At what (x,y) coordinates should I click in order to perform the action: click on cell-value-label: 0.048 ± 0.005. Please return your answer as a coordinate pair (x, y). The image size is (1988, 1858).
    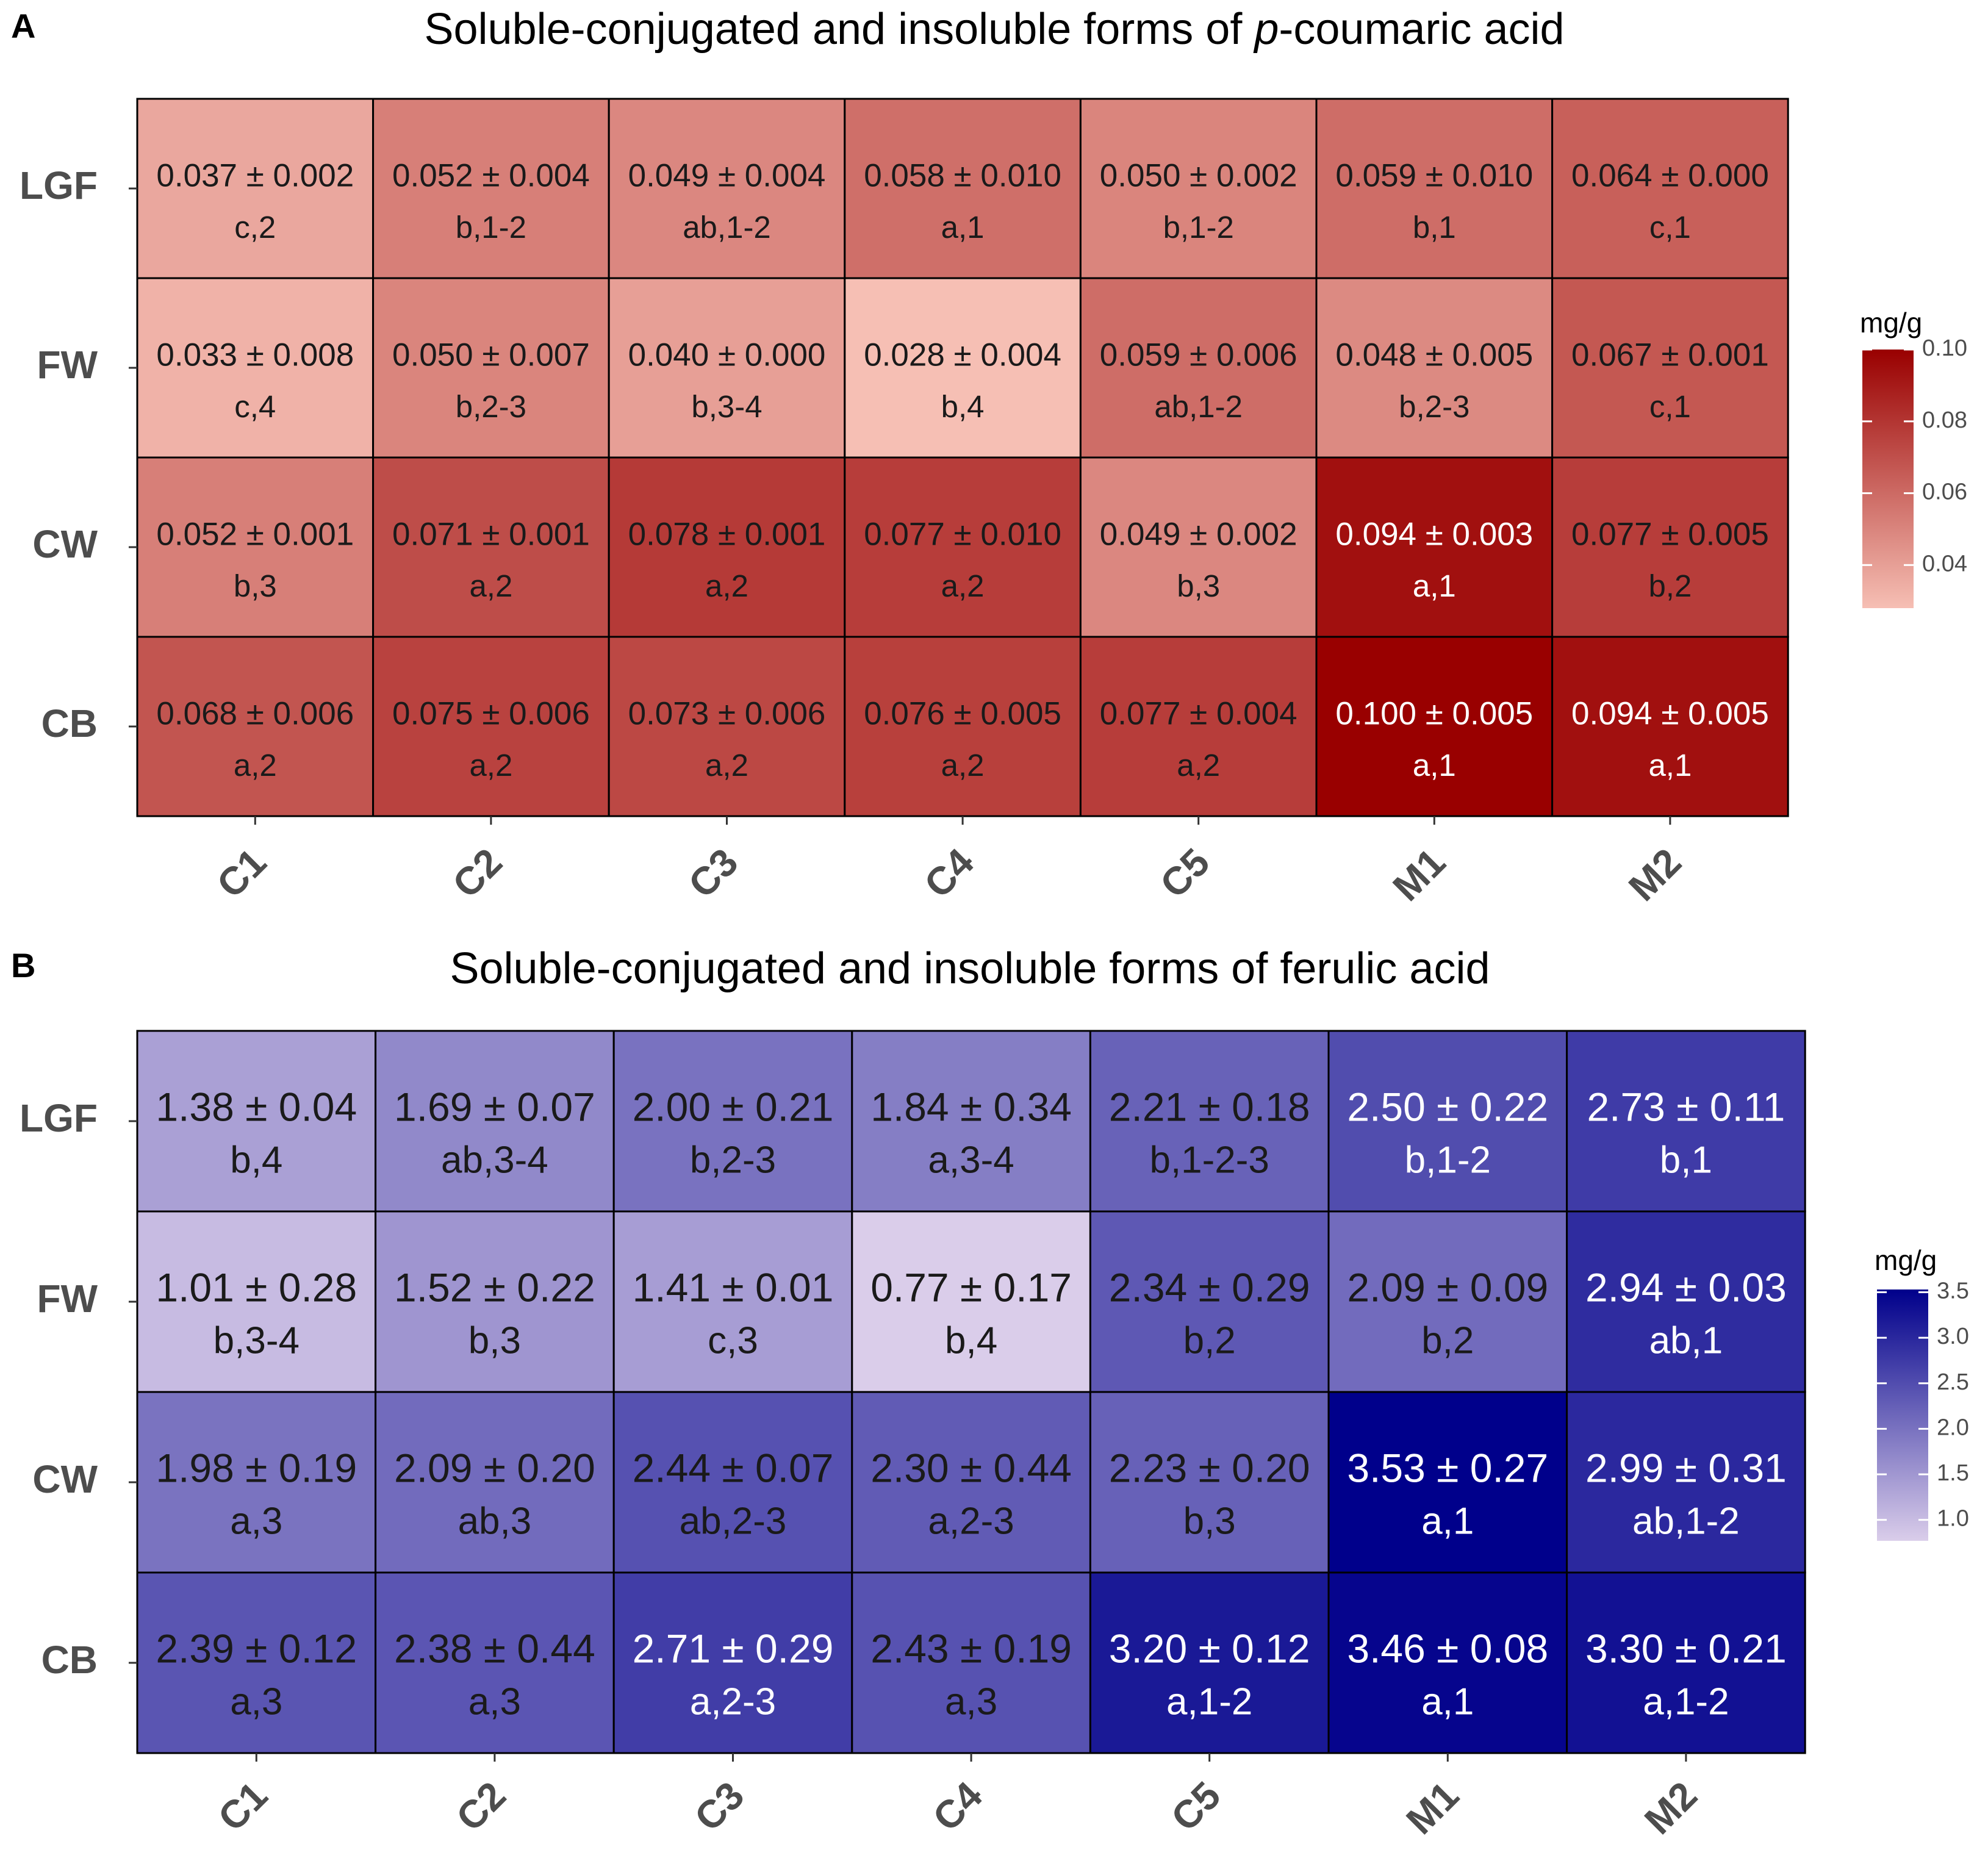
    Looking at the image, I should click on (1434, 355).